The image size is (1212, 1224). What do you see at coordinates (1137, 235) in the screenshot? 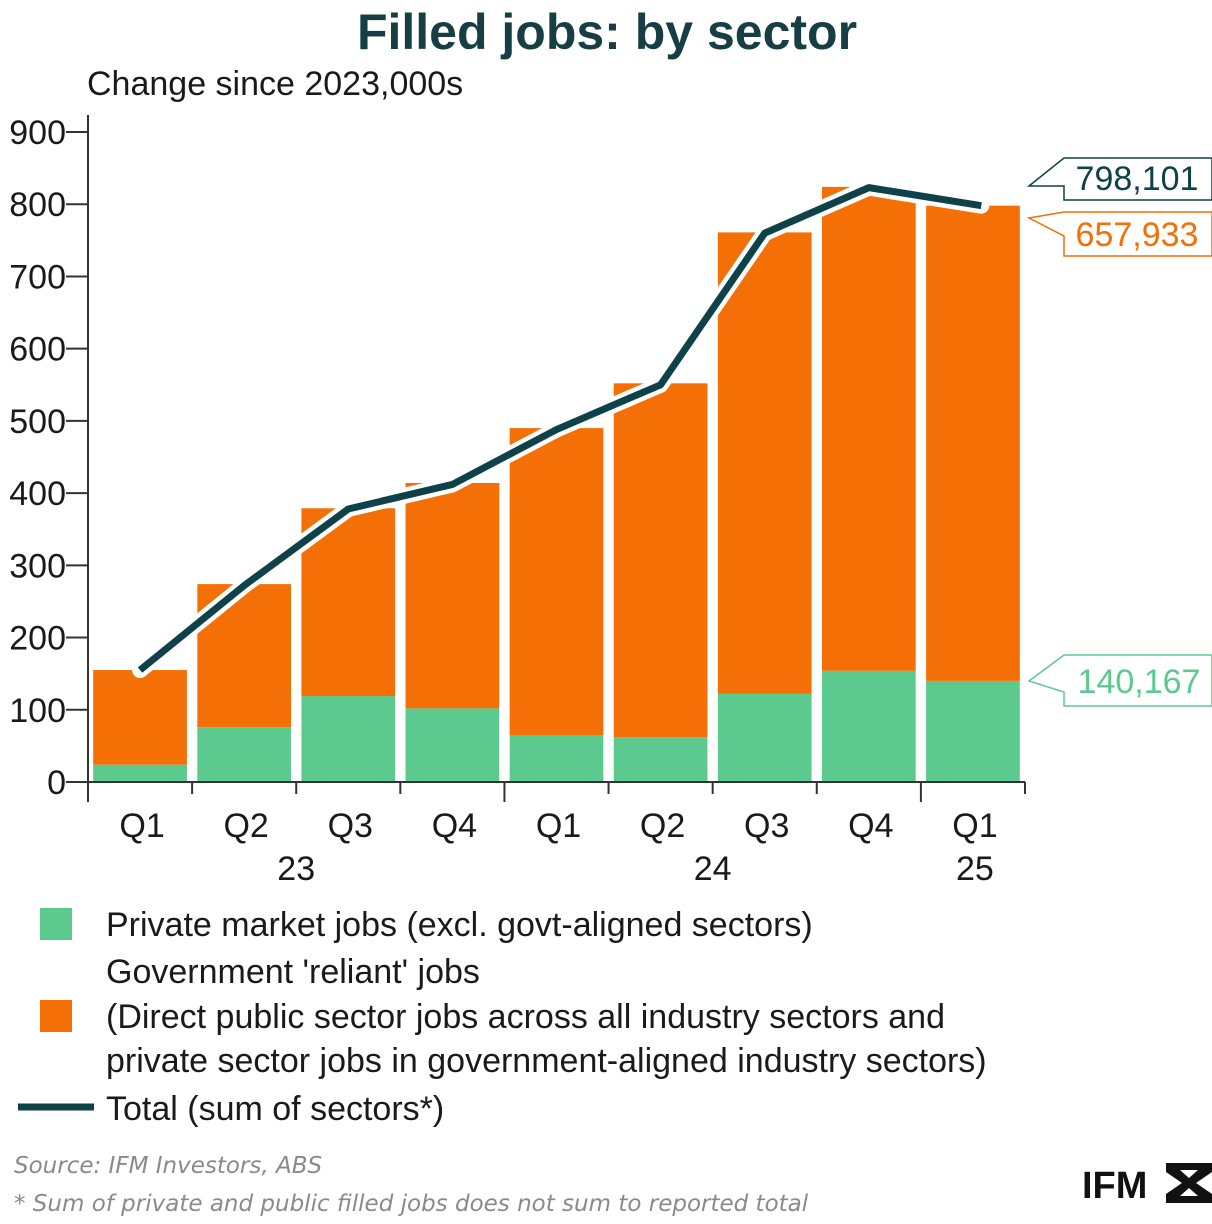
I see `callout-government-text: 657,933` at bounding box center [1137, 235].